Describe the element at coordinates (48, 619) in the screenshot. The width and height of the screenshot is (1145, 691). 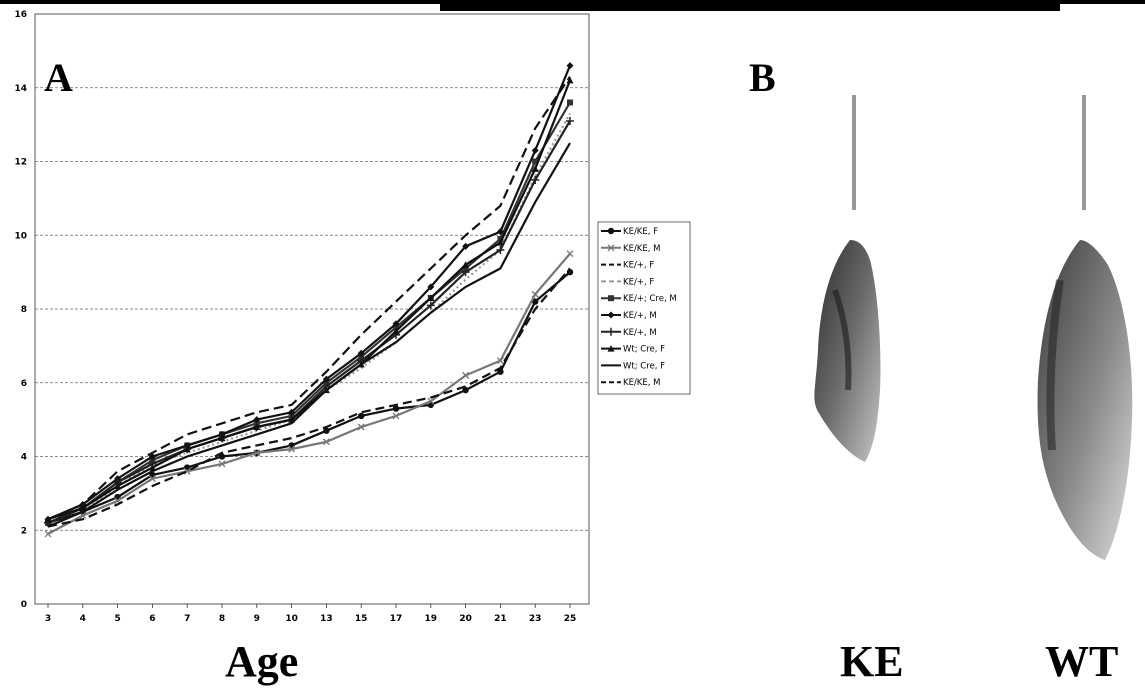
I see `x-tick-label: 3` at that location.